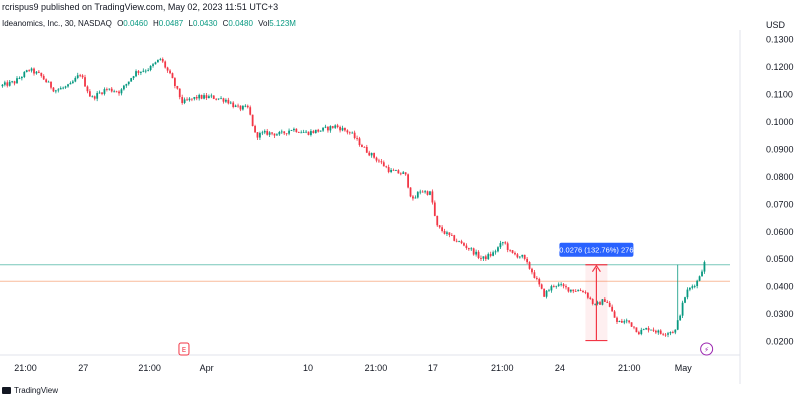 This screenshot has width=800, height=400. What do you see at coordinates (684, 368) in the screenshot?
I see `x-tick-label: May` at bounding box center [684, 368].